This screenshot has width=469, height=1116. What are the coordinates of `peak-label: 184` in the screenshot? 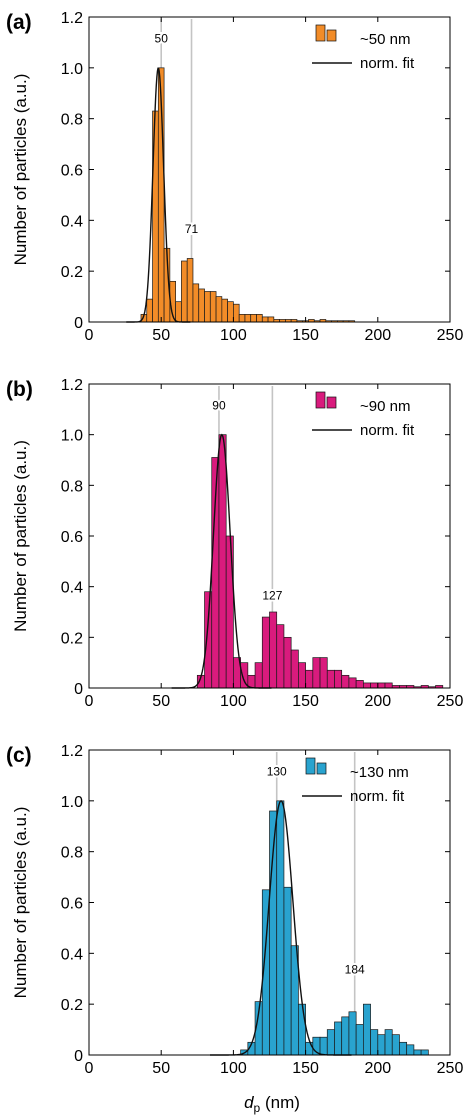 It's located at (355, 970).